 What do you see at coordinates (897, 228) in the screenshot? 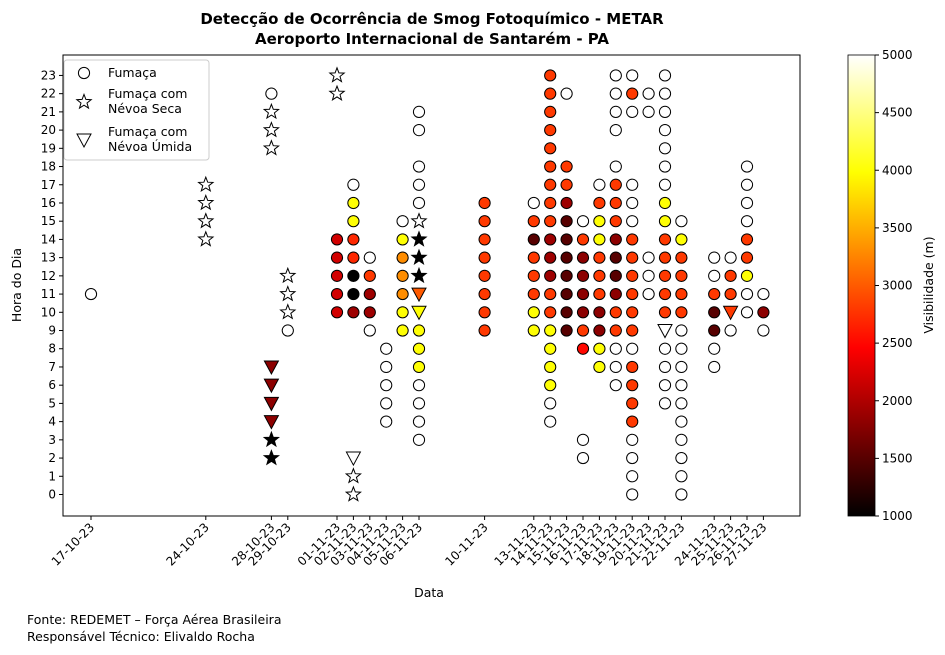
I see `colorbar-tick-label: 3500` at bounding box center [897, 228].